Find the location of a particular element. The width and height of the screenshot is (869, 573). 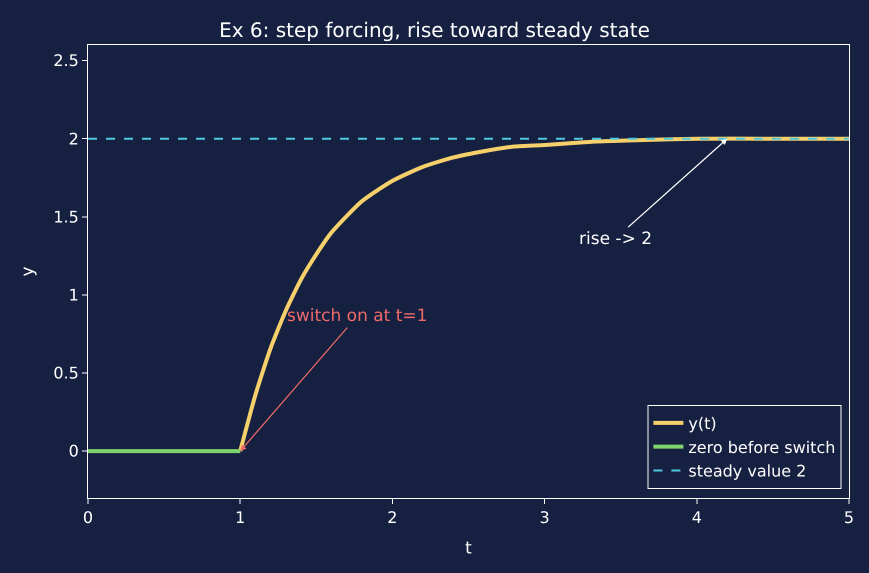

legend-label: steady value 2 is located at coordinates (747, 471).